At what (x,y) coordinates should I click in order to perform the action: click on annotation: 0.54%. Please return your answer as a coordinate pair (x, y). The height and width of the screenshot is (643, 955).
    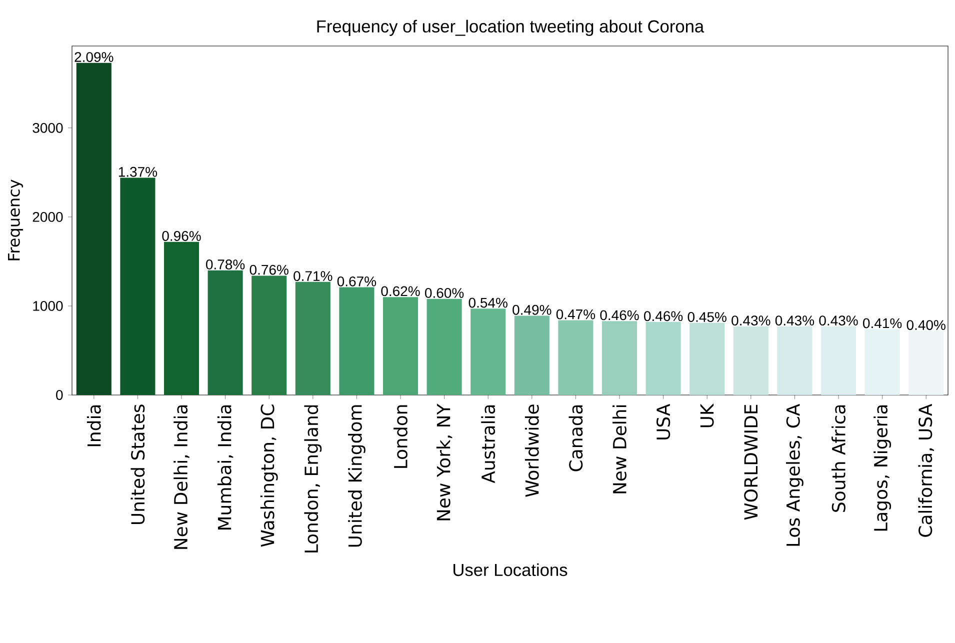
    Looking at the image, I should click on (488, 303).